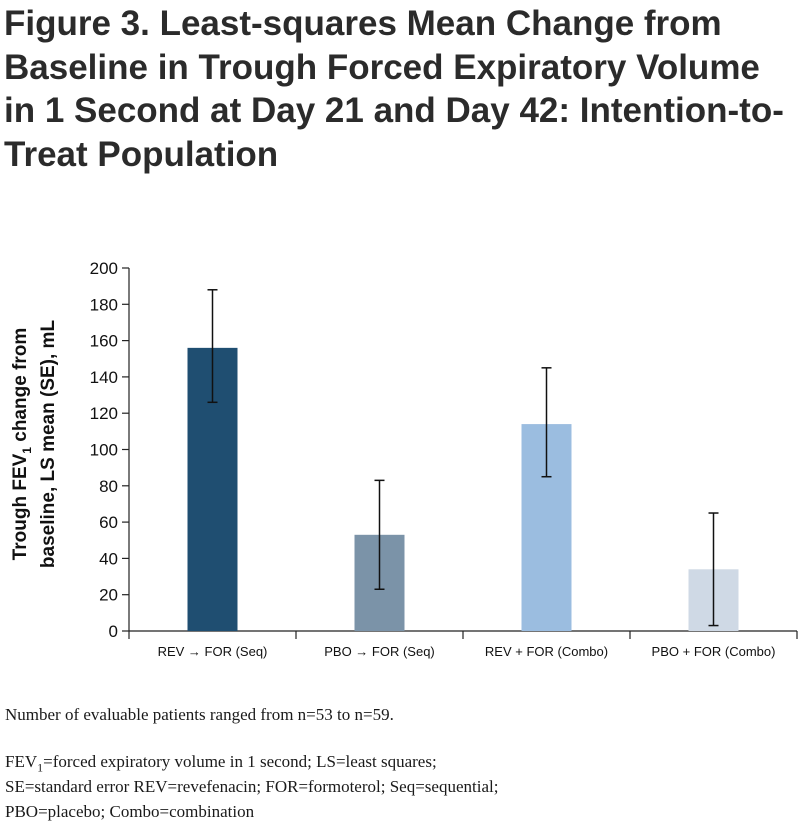 This screenshot has height=832, width=800. Describe the element at coordinates (104, 413) in the screenshot. I see `y-tick-label: 120` at that location.